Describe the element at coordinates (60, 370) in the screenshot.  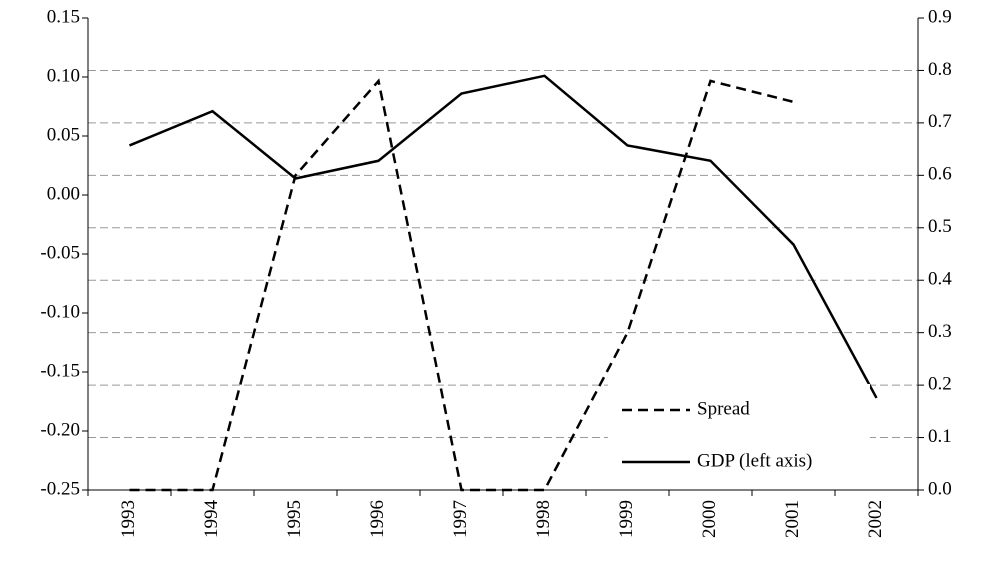
I see `y-tick-label: -0.15` at that location.